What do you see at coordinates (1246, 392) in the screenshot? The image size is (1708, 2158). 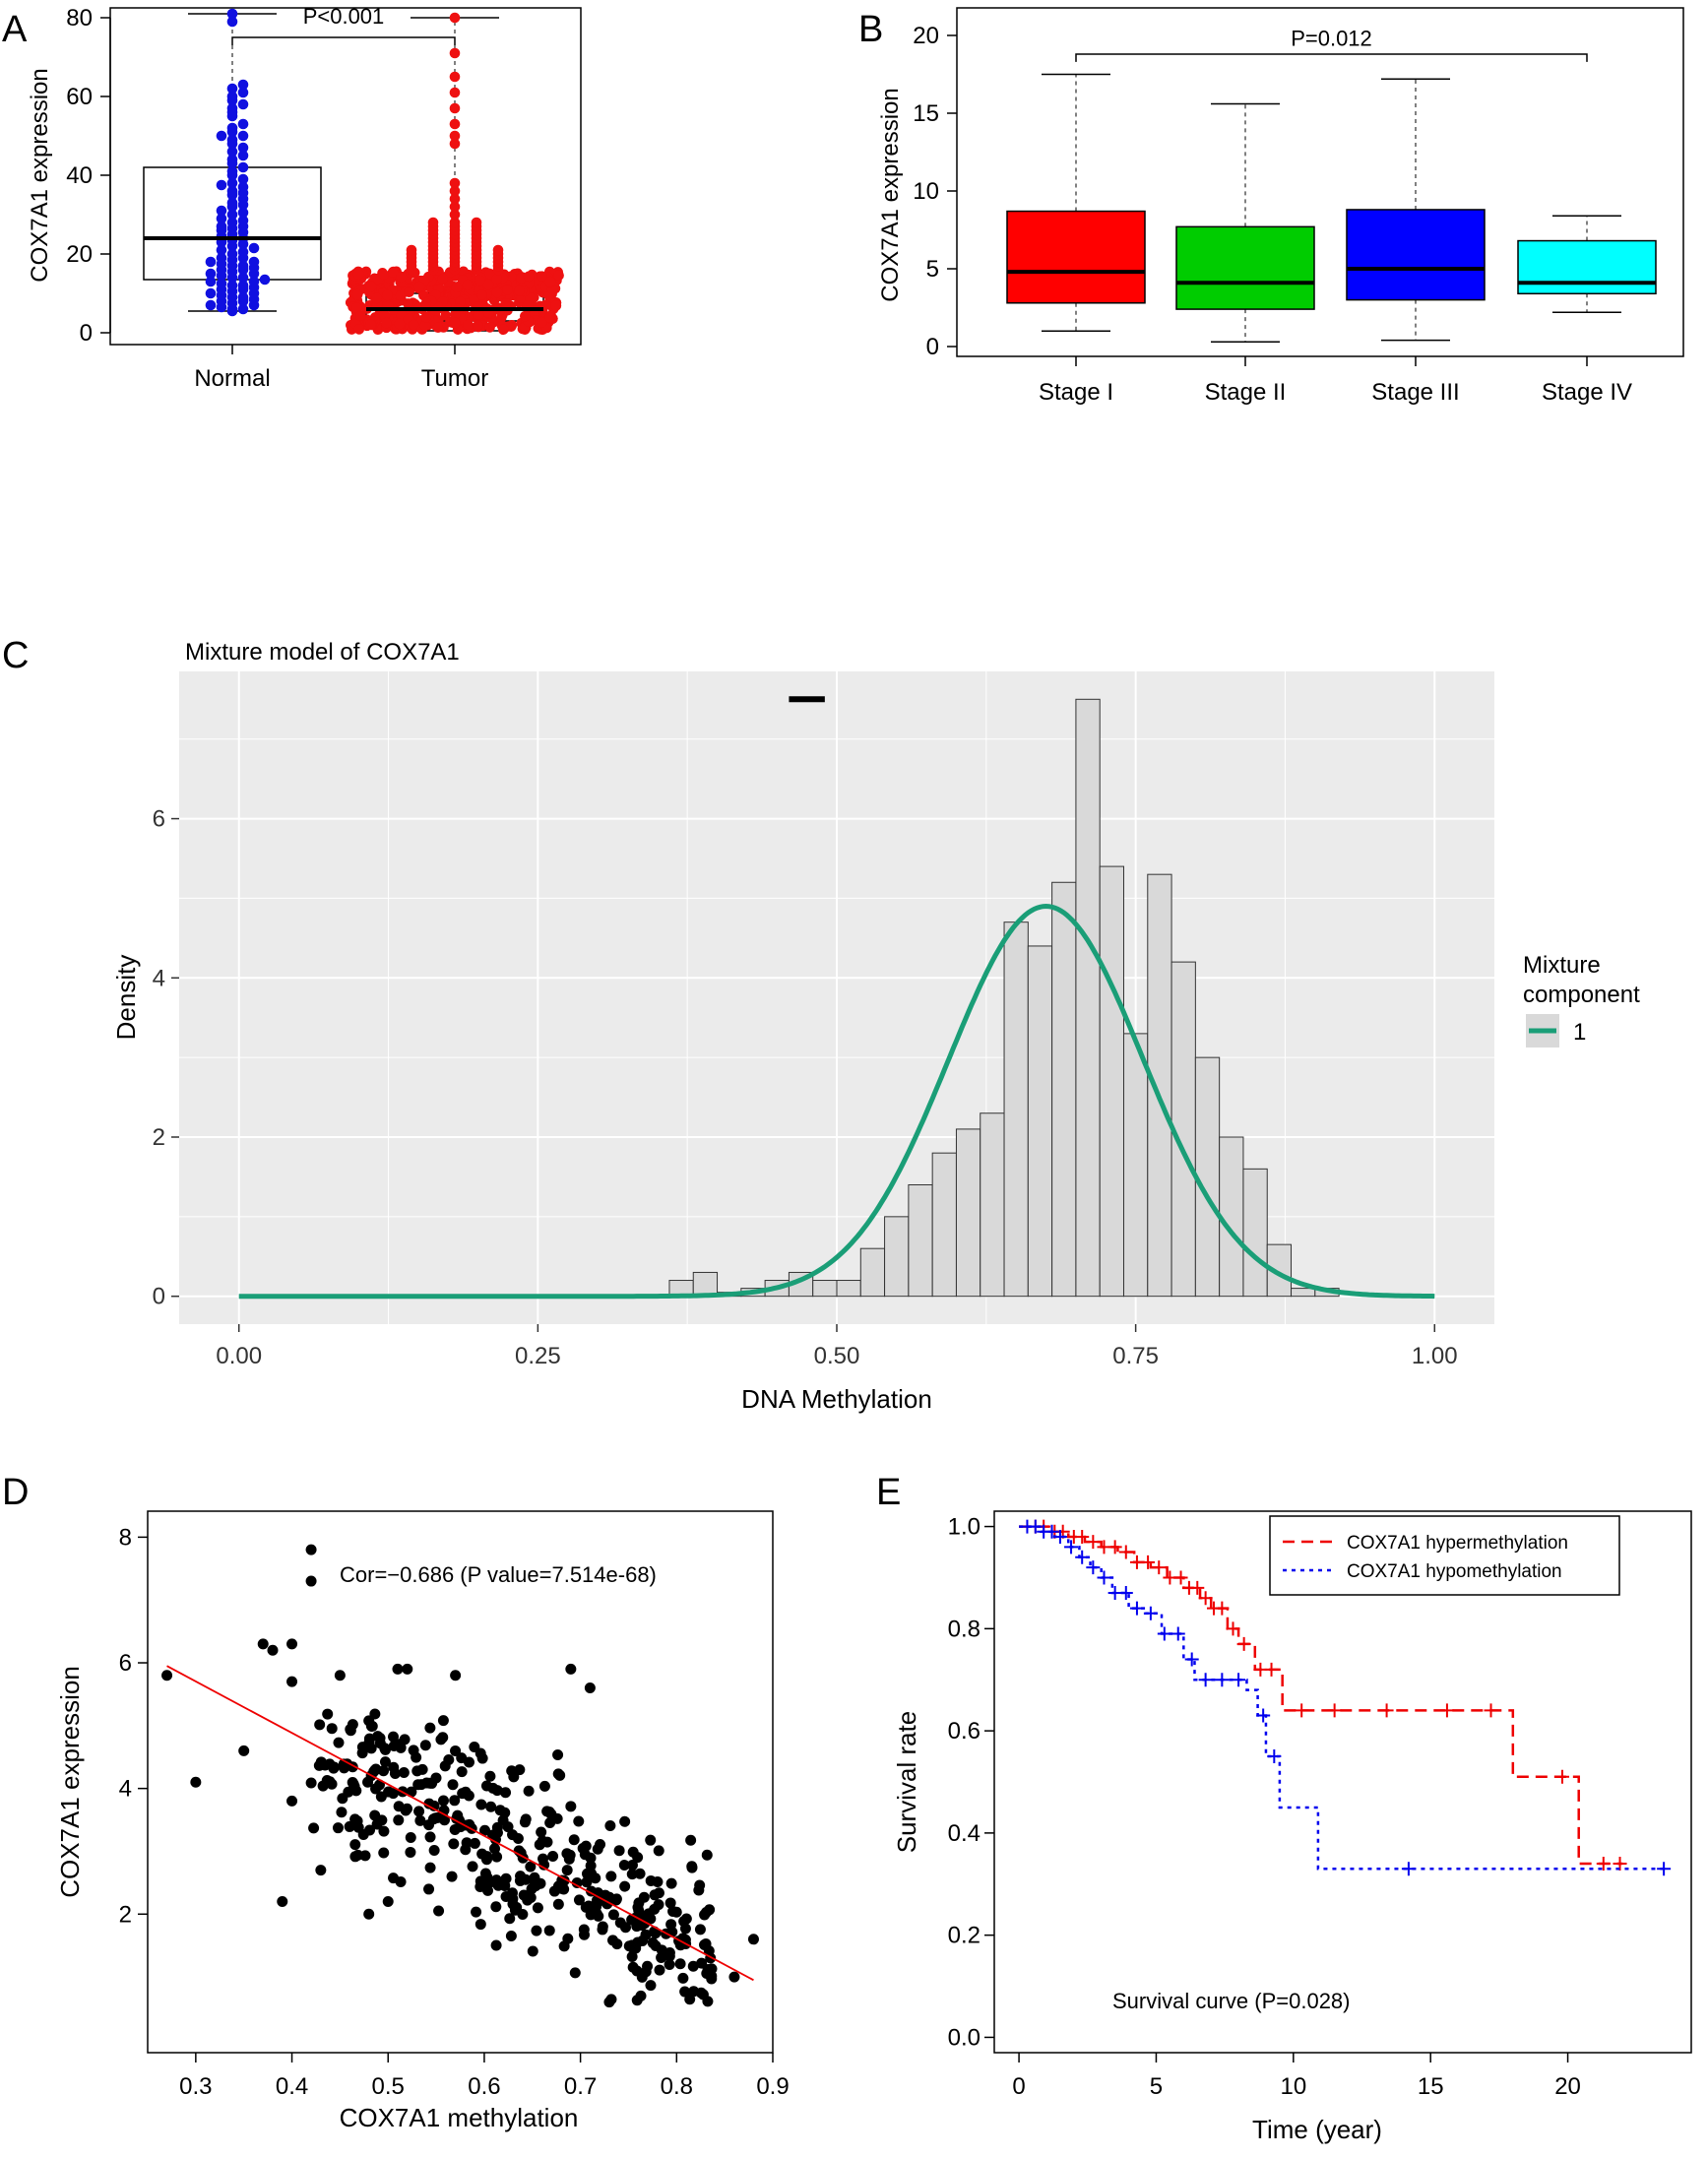 I see `x-tick-label-b: Stage II` at bounding box center [1246, 392].